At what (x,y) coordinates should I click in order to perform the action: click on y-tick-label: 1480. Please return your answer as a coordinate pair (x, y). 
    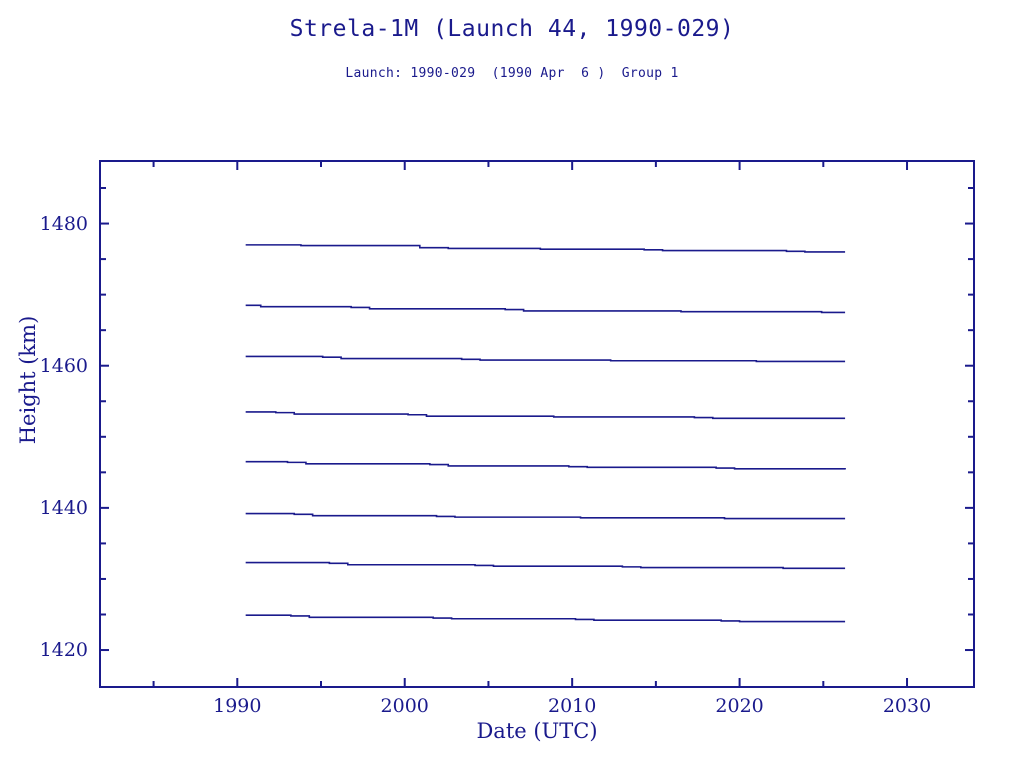
    Looking at the image, I should click on (63, 223).